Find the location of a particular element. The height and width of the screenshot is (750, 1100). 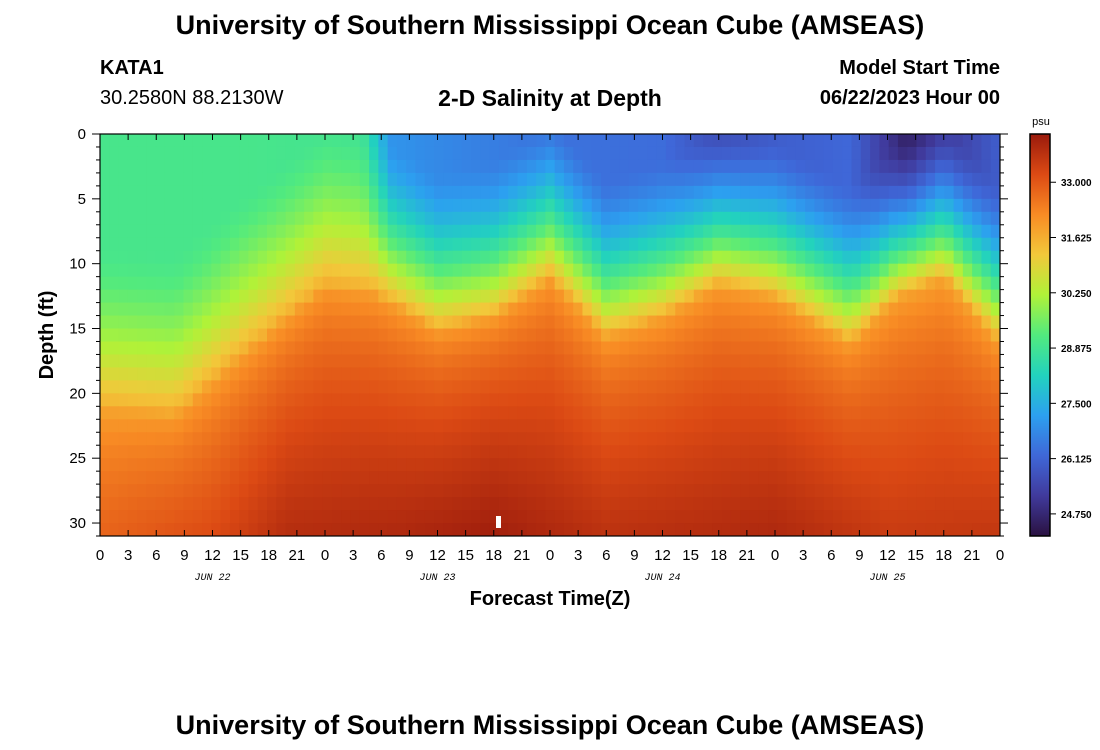

y-tick-label: 25 is located at coordinates (77, 458).